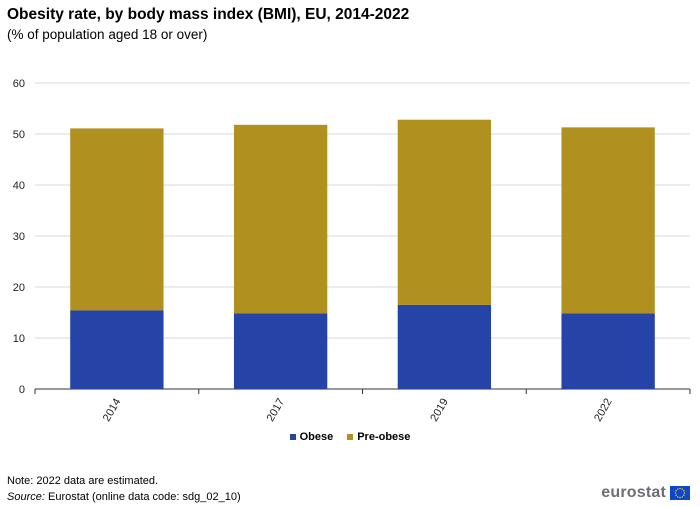 The height and width of the screenshot is (507, 700). I want to click on y-tick-label-30: 30, so click(19, 237).